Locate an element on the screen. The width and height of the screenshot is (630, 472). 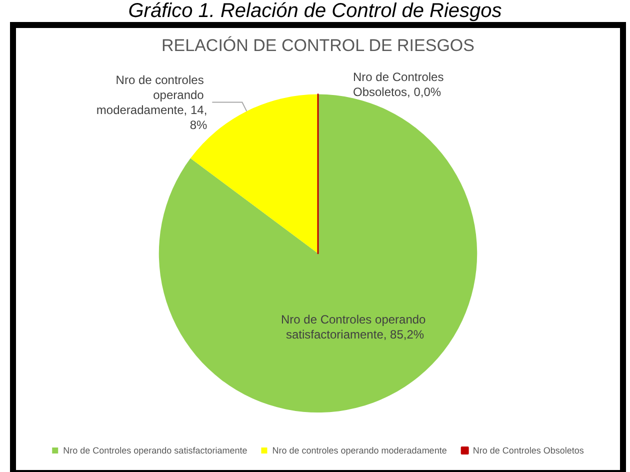
chart-title: RELACIÓN DE CONTROL DE RIESGOS is located at coordinates (318, 45).